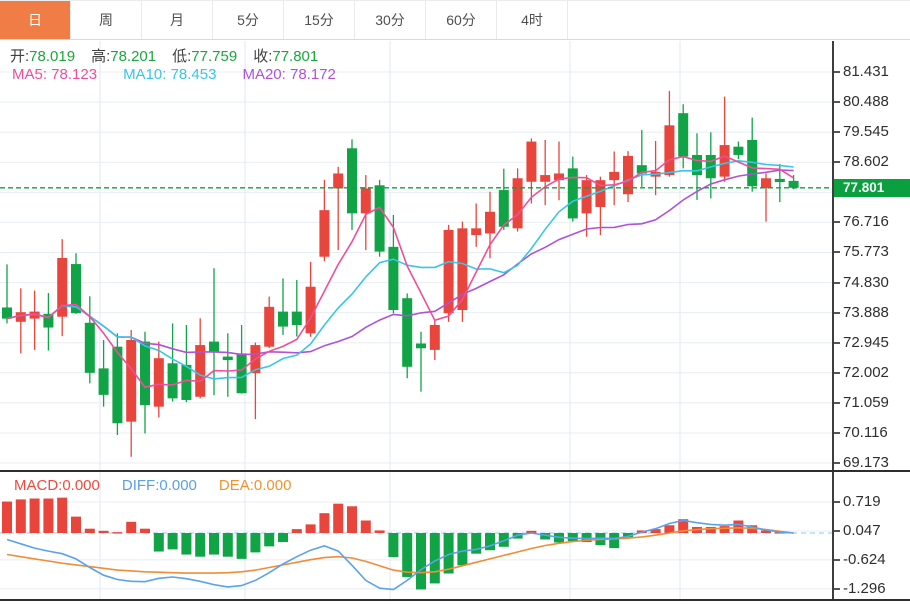  I want to click on diff-line, so click(400, 555).